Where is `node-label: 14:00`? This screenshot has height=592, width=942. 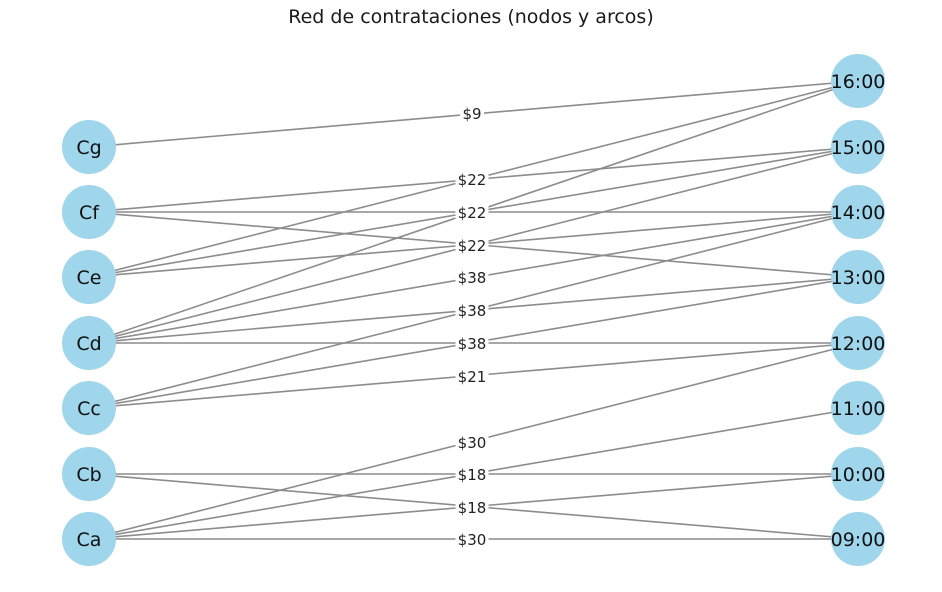
node-label: 14:00 is located at coordinates (858, 213).